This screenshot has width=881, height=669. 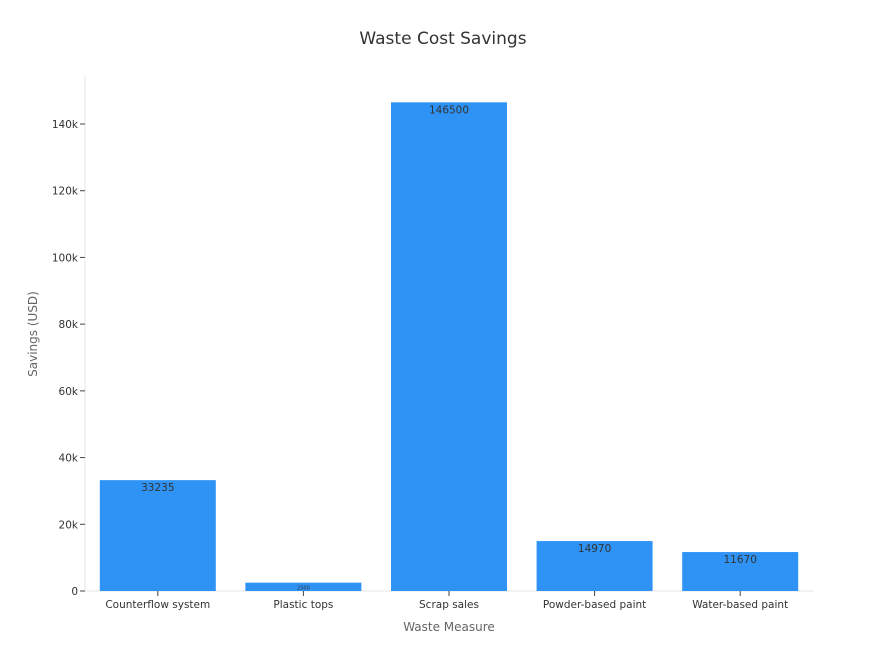 What do you see at coordinates (449, 605) in the screenshot?
I see `x-tick-label: Scrap sales` at bounding box center [449, 605].